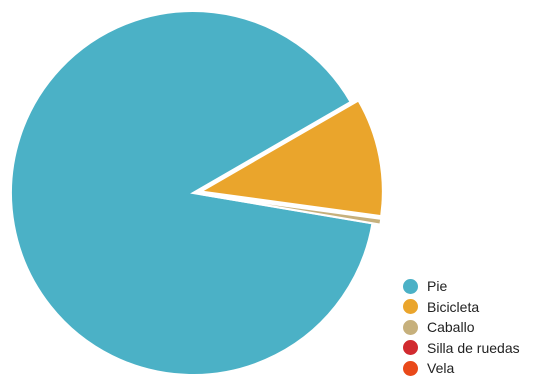 The height and width of the screenshot is (379, 558). I want to click on pie-slice-caballo, so click(291, 209).